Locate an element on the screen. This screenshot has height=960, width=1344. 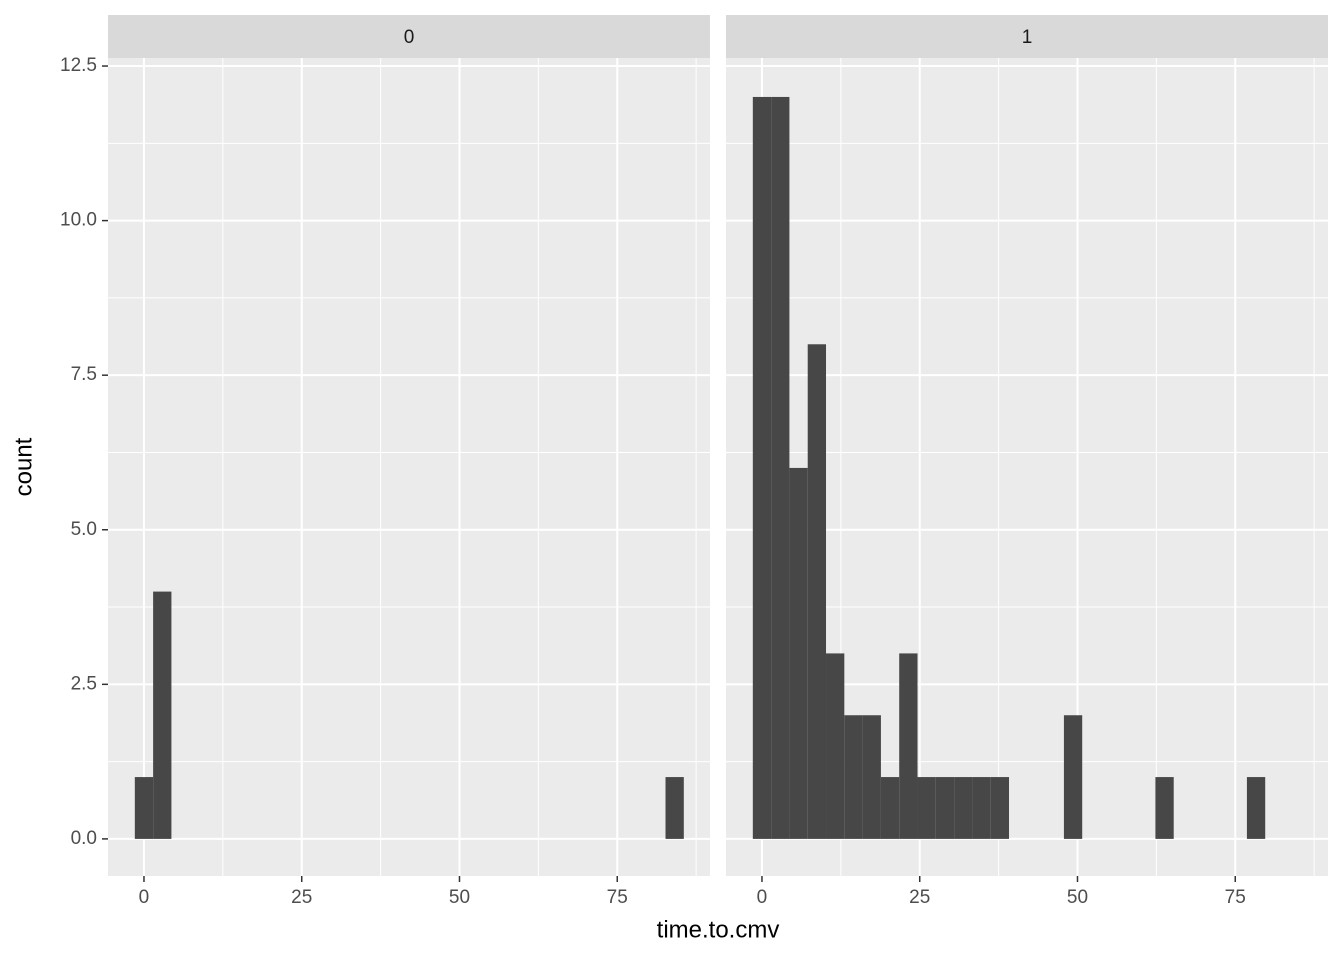
y-tick-label: 10.0 is located at coordinates (78, 220).